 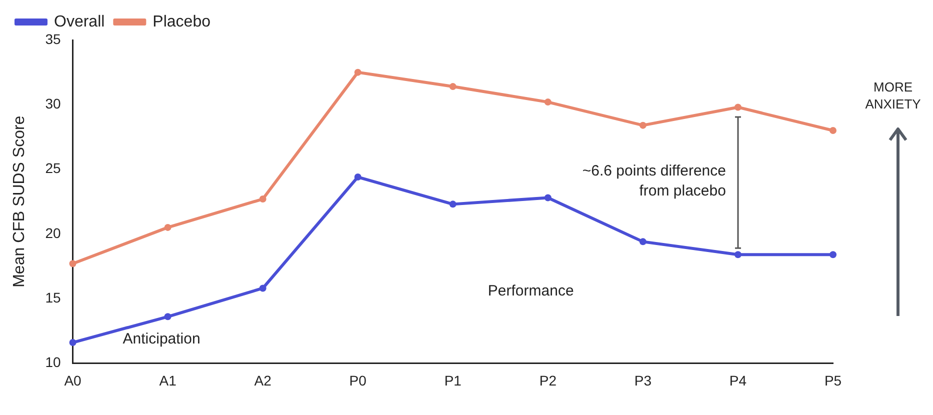 What do you see at coordinates (738, 380) in the screenshot?
I see `x-tick-label: P4` at bounding box center [738, 380].